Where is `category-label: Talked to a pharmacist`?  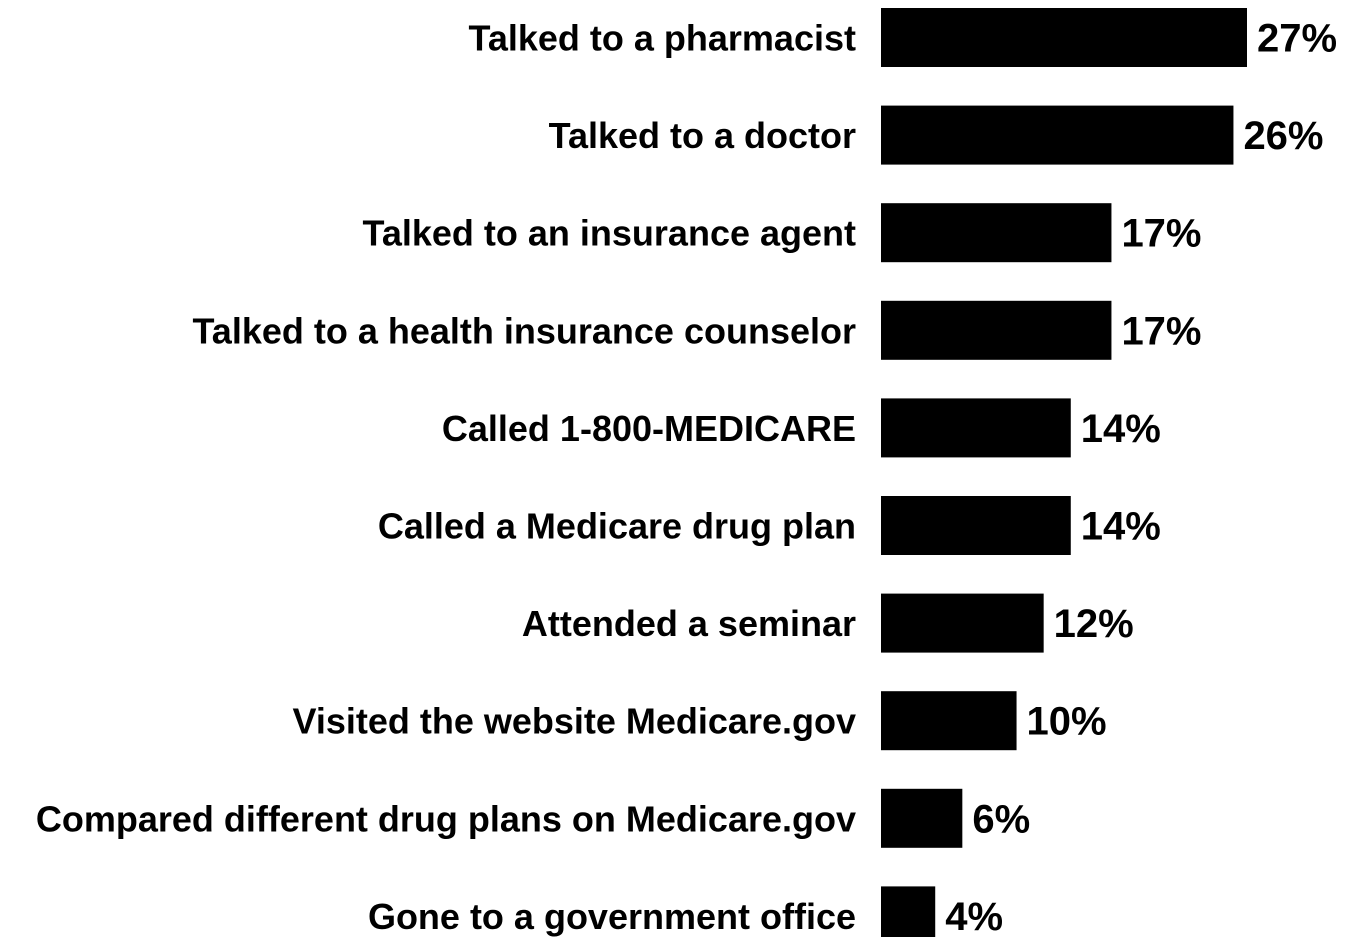 category-label: Talked to a pharmacist is located at coordinates (662, 38).